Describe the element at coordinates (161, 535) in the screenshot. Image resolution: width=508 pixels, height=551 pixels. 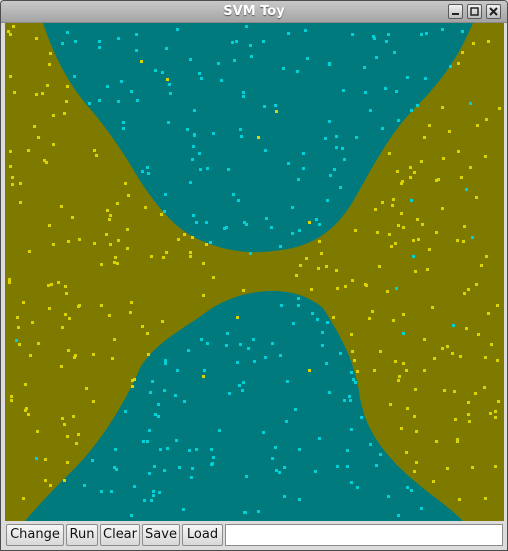
I see `save-button: Save` at that location.